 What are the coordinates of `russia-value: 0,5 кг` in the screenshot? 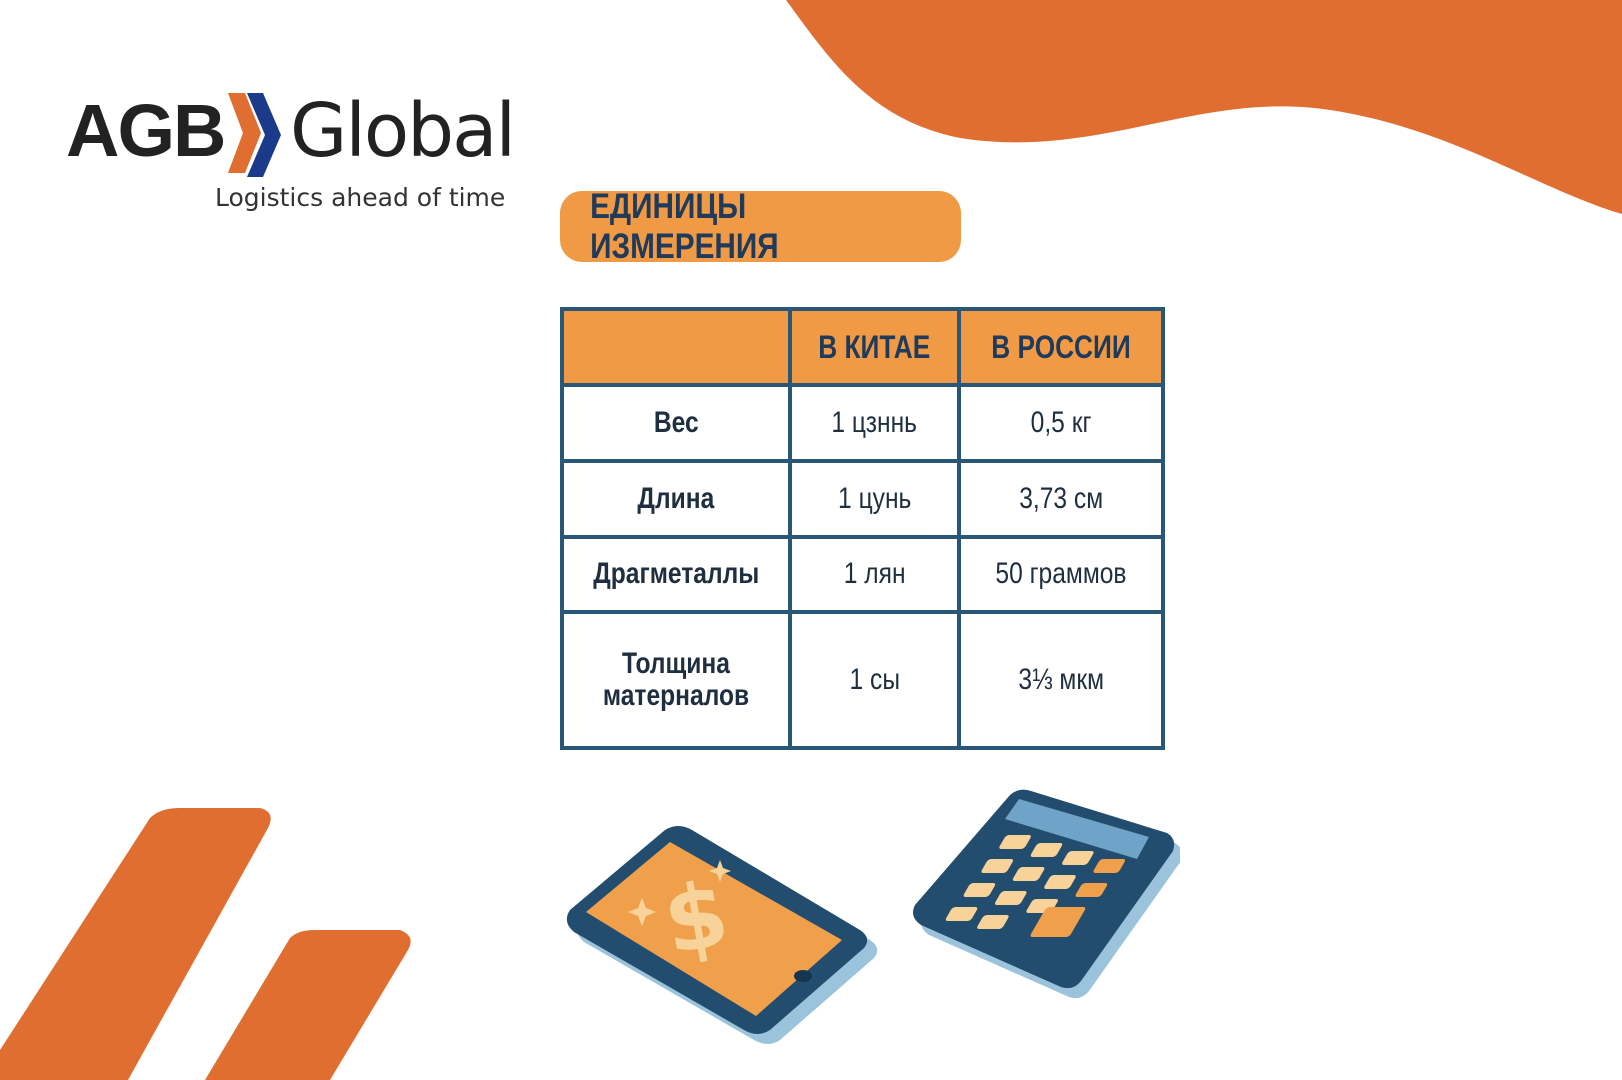 It's located at (1061, 423).